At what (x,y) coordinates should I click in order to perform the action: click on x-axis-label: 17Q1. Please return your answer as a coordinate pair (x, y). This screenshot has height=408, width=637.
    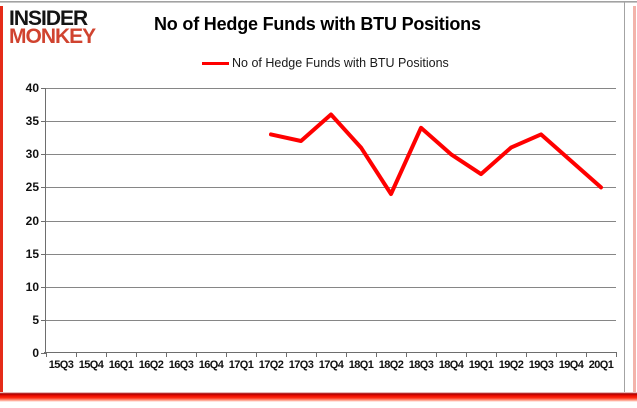
    Looking at the image, I should click on (241, 365).